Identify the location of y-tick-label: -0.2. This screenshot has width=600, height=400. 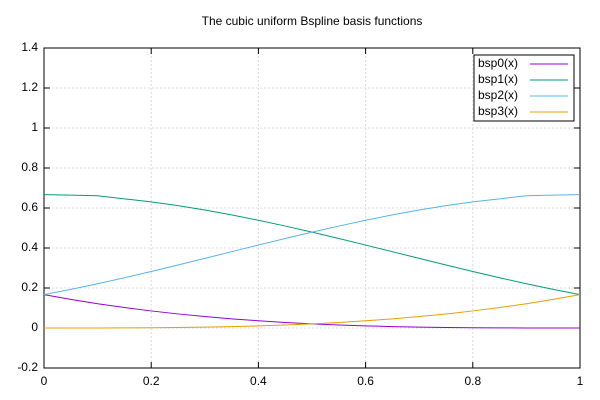
(27, 367).